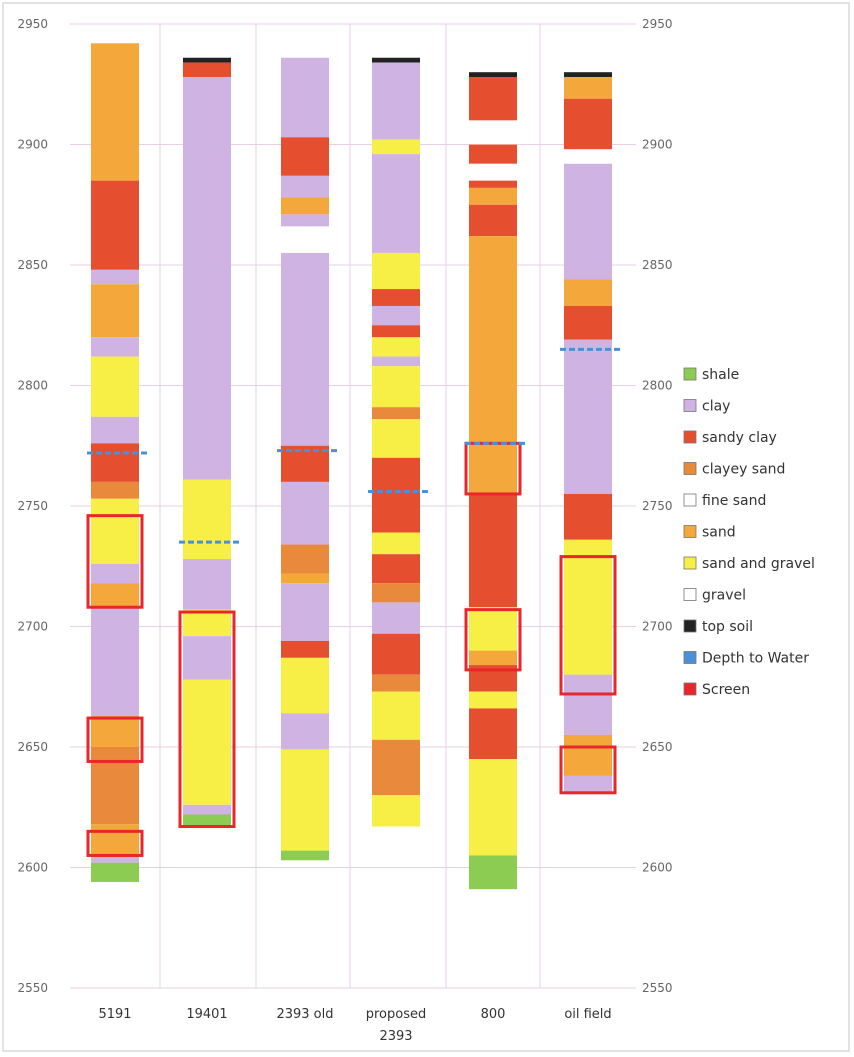 Image resolution: width=854 pixels, height=1057 pixels. I want to click on y-tick-right-2850: 2850, so click(657, 265).